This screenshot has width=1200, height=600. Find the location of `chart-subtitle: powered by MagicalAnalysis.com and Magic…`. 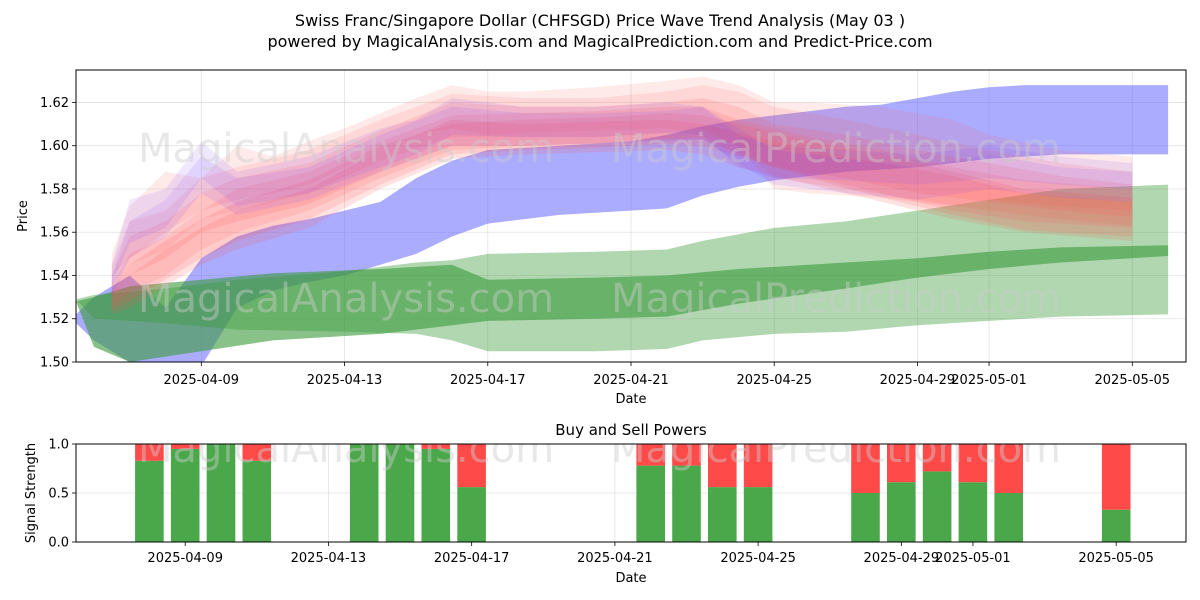

chart-subtitle: powered by MagicalAnalysis.com and Magic… is located at coordinates (599, 41).